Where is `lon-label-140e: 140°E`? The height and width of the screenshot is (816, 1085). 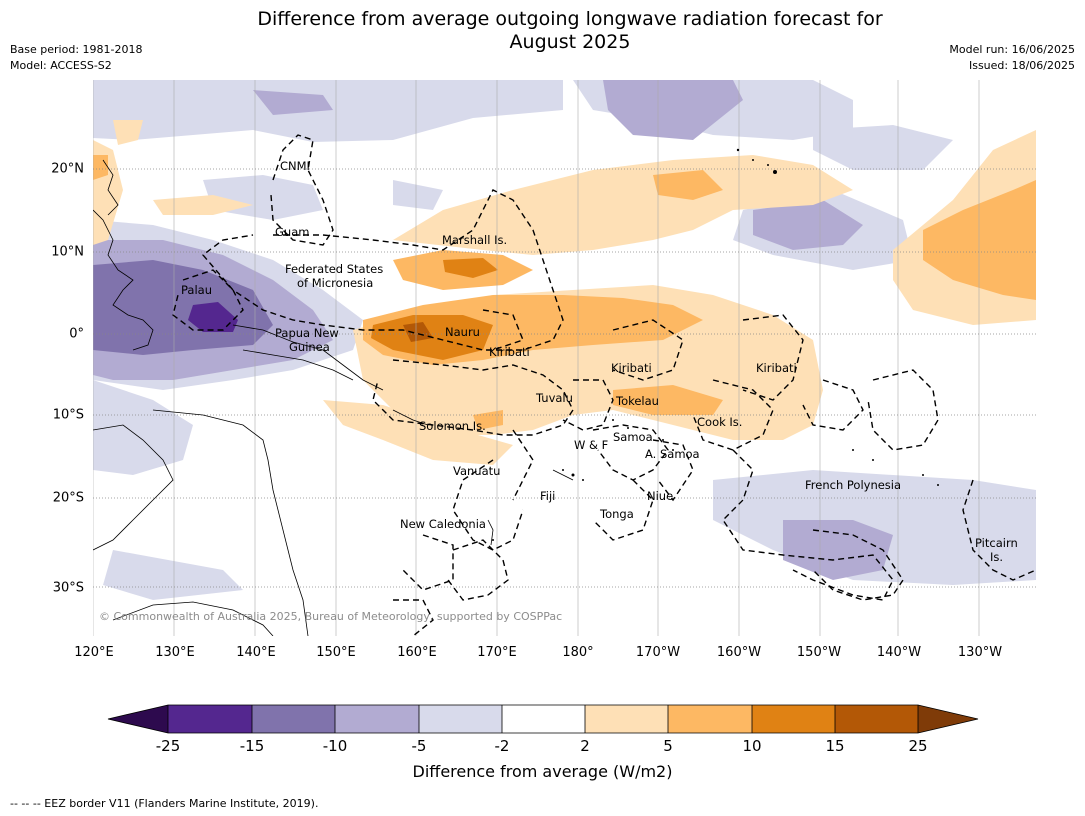 lon-label-140e: 140°E is located at coordinates (256, 652).